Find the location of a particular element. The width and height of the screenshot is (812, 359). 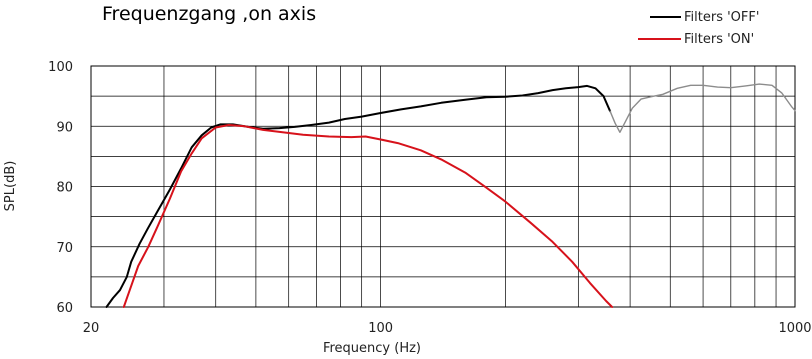

y-tick-label: 90 is located at coordinates (64, 127).